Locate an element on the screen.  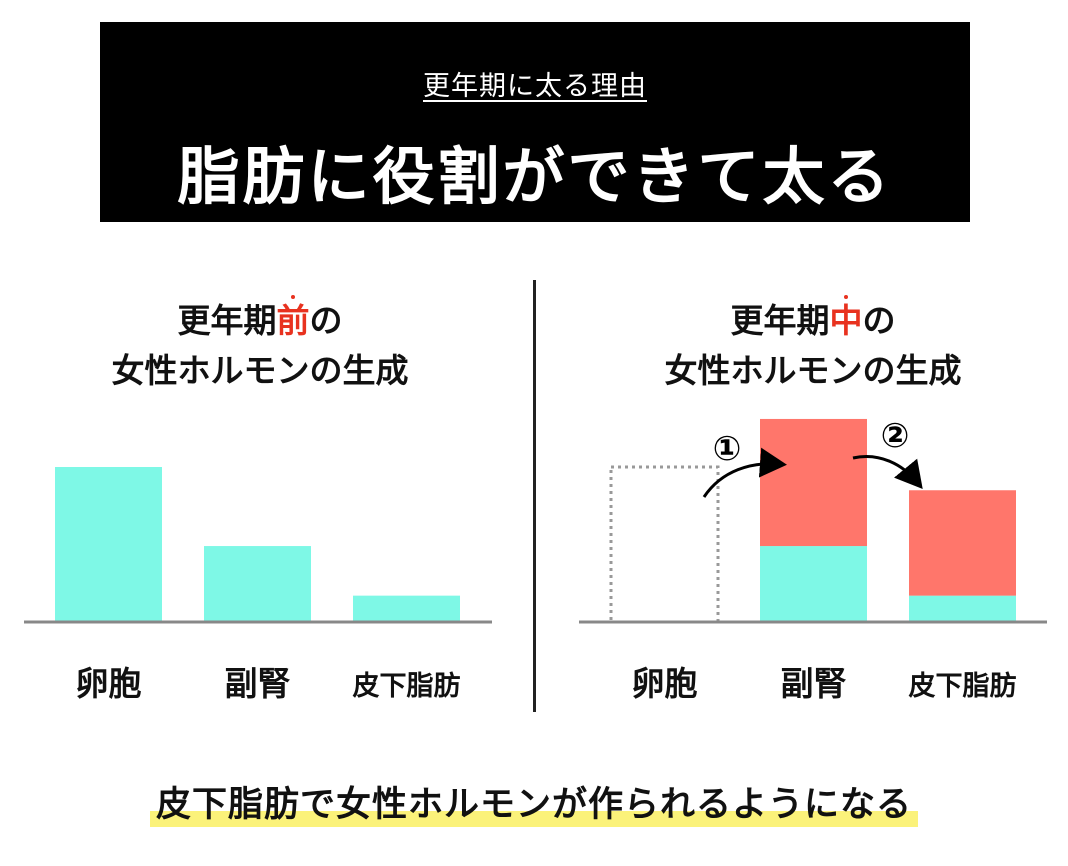
left-category-label-1: 副腎 is located at coordinates (258, 683).